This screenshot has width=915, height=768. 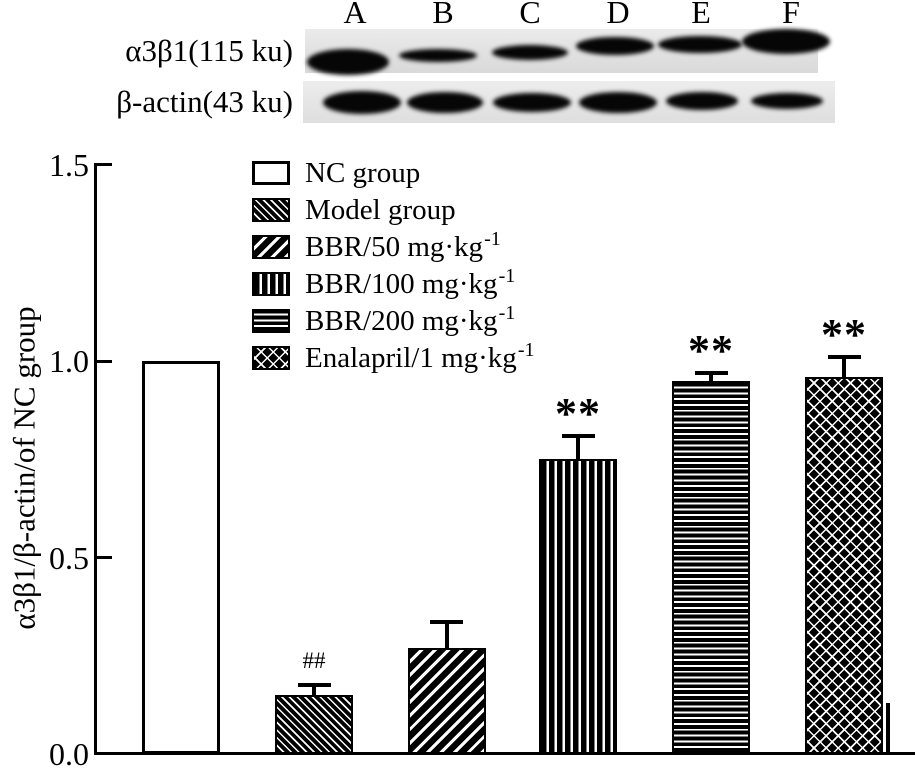 I want to click on error-bar-line-bbr50, so click(x=446, y=635).